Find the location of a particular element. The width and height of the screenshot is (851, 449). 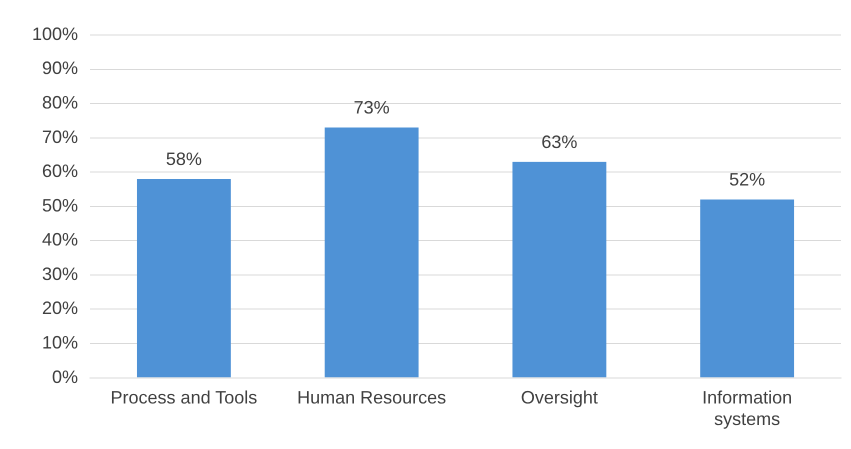

x-tick-label: Oversight is located at coordinates (559, 398).